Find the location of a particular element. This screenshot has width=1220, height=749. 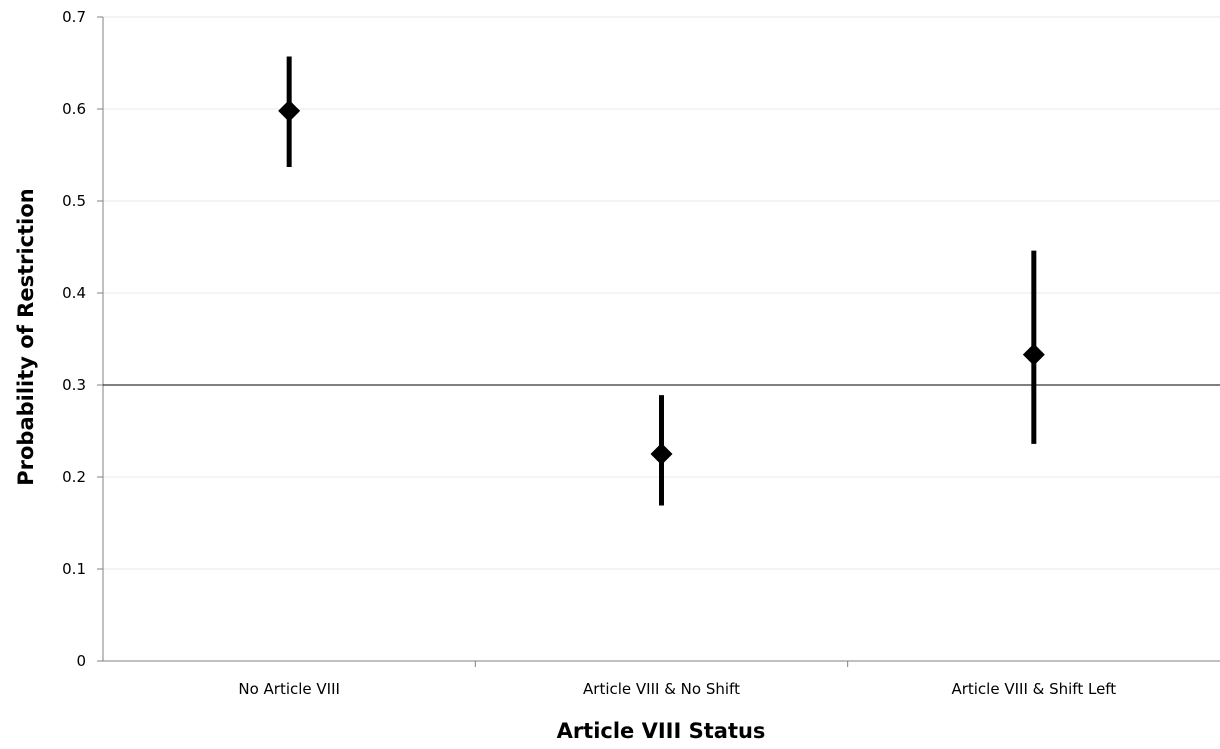

y-tick-label: 0.1 is located at coordinates (74, 569).